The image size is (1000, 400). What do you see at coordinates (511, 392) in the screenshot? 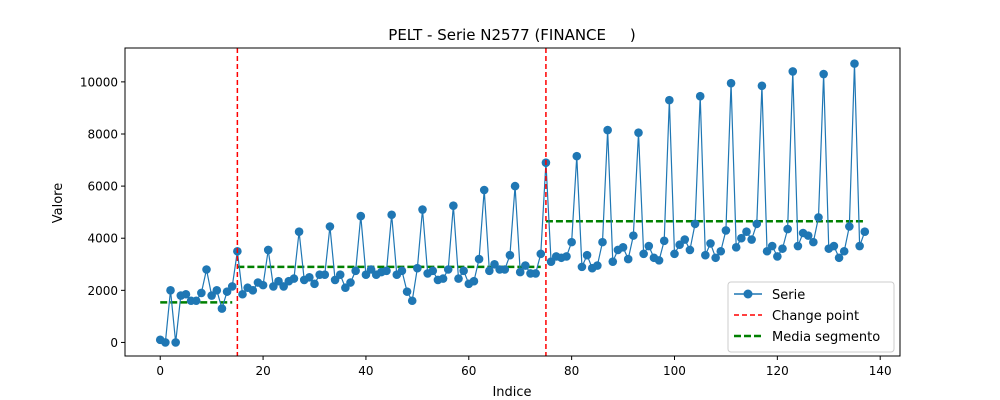
I see `x-axis-label: Indice` at bounding box center [511, 392].